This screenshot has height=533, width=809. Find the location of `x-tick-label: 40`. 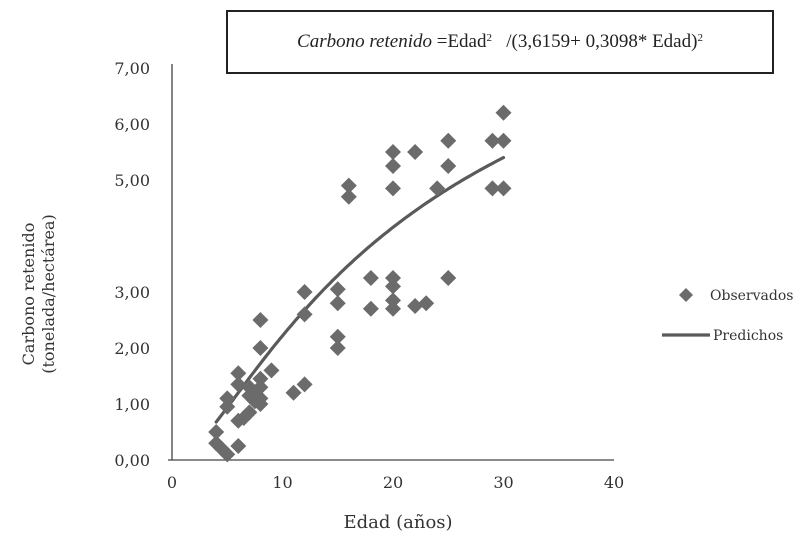

x-tick-label: 40 is located at coordinates (614, 482).